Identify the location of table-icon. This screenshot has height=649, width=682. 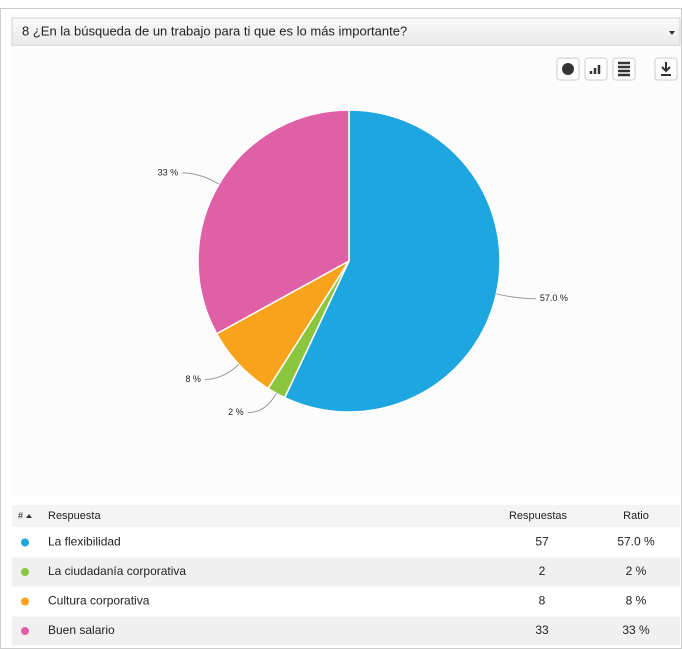
(624, 69).